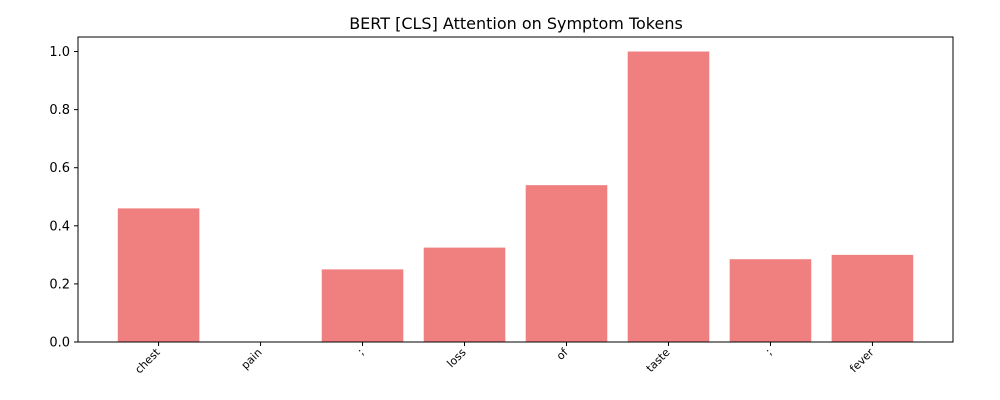 The image size is (1000, 400). Describe the element at coordinates (59, 226) in the screenshot. I see `y-tick-label: 0.4` at that location.